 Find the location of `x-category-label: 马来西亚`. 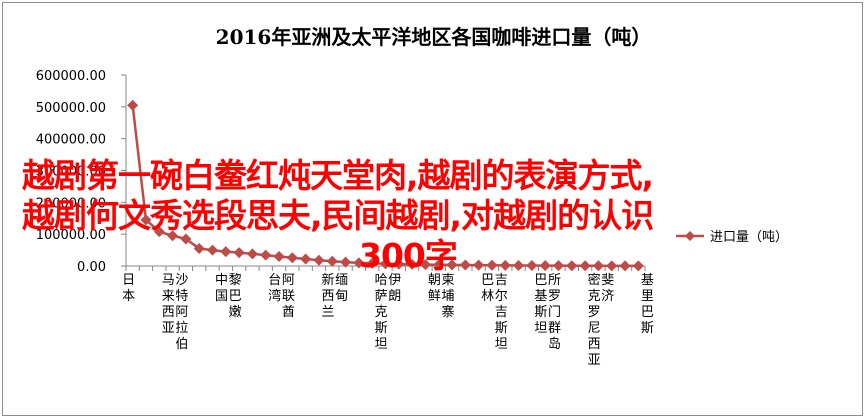

x-category-label: 马来西亚 is located at coordinates (168, 304).